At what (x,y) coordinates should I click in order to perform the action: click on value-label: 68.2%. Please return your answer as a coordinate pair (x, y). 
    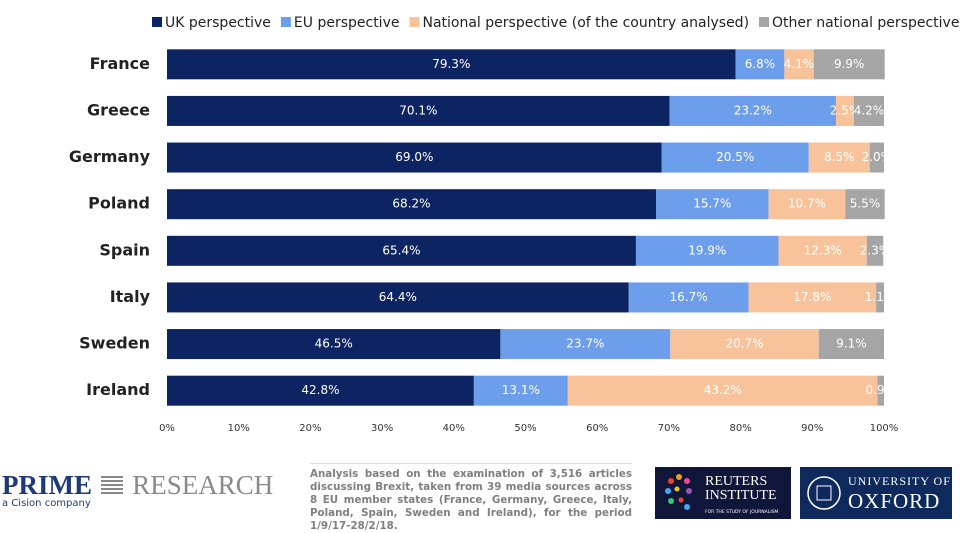
    Looking at the image, I should click on (411, 204).